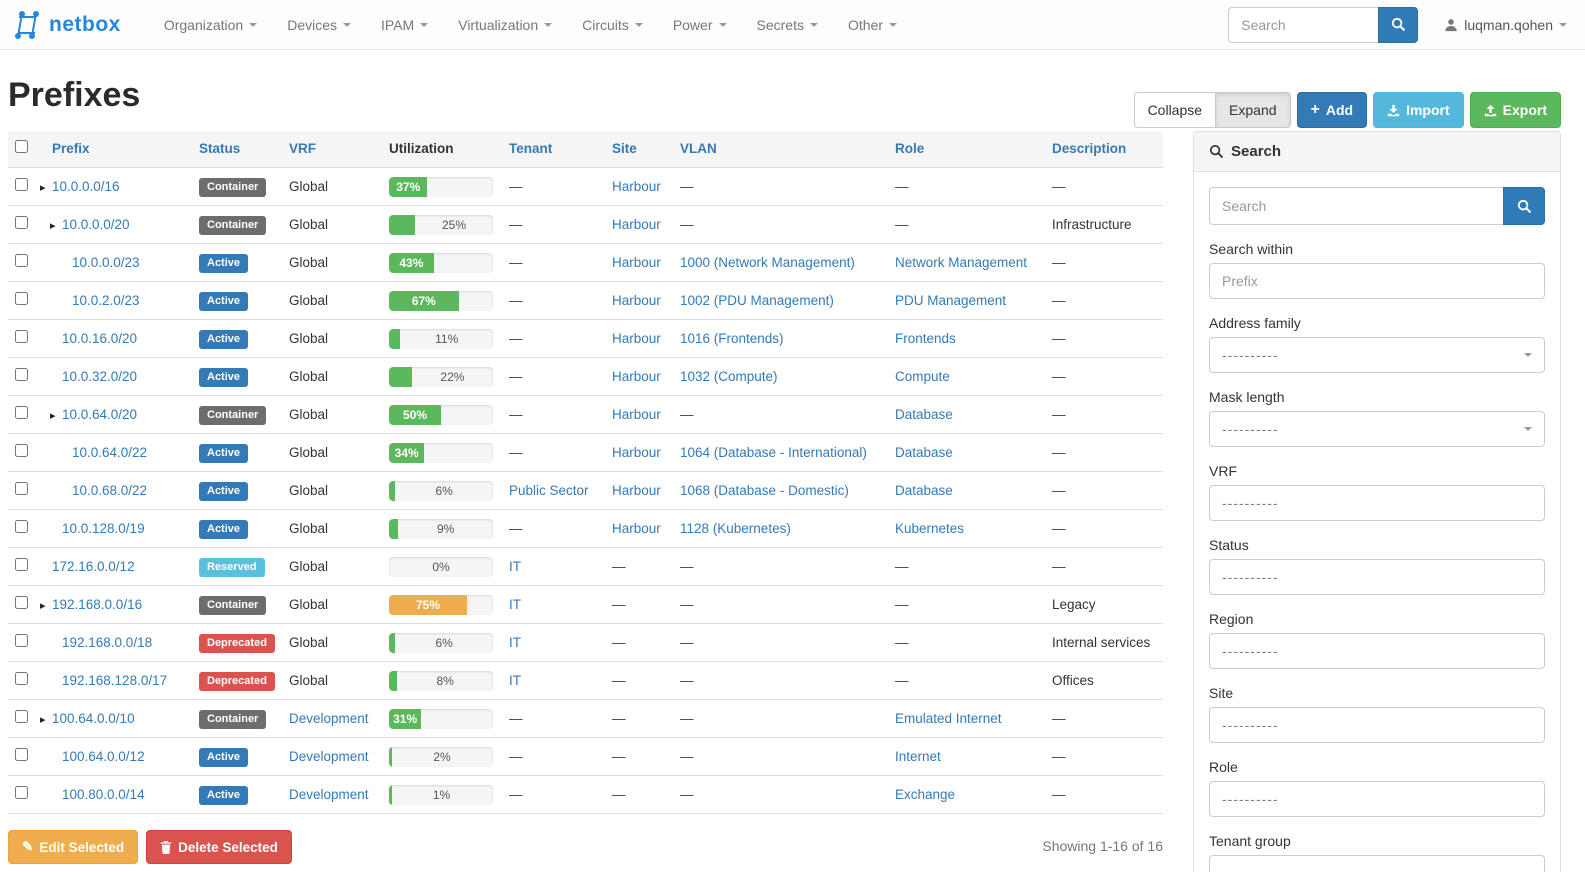 The image size is (1585, 872). Describe the element at coordinates (103, 756) in the screenshot. I see `prefix-link: 100.64.0.0/12` at that location.